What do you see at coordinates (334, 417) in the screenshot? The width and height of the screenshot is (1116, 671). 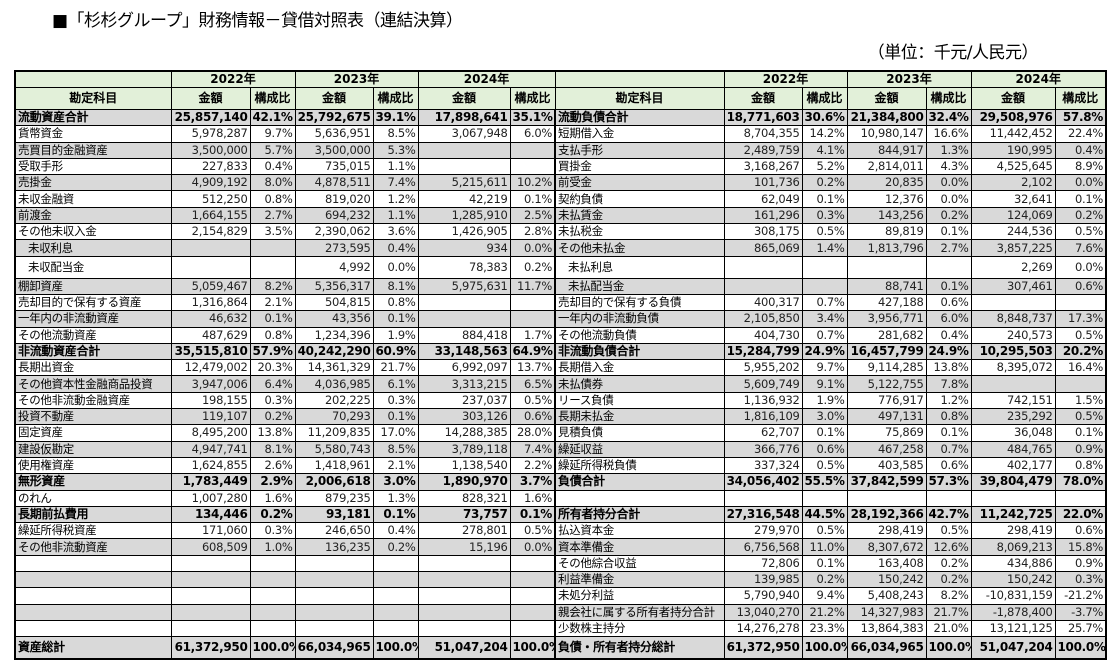 I see `asset-amount-2023-cell: 70,293` at bounding box center [334, 417].